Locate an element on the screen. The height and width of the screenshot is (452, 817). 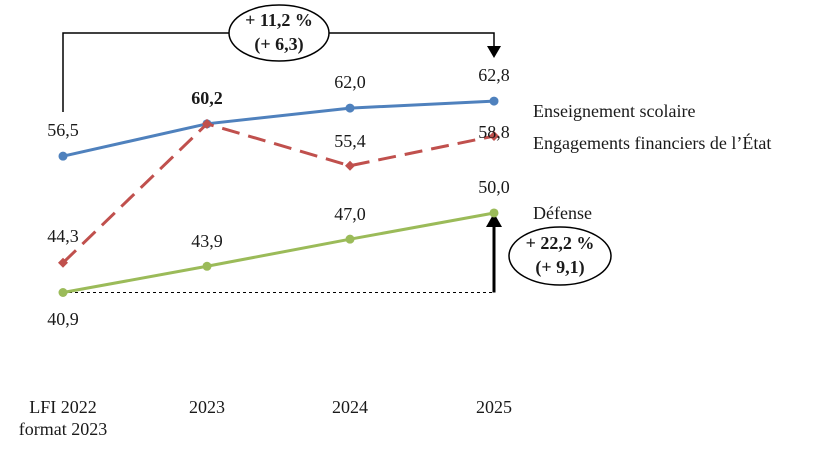
x-tick-label-2: 2024 is located at coordinates (350, 407).